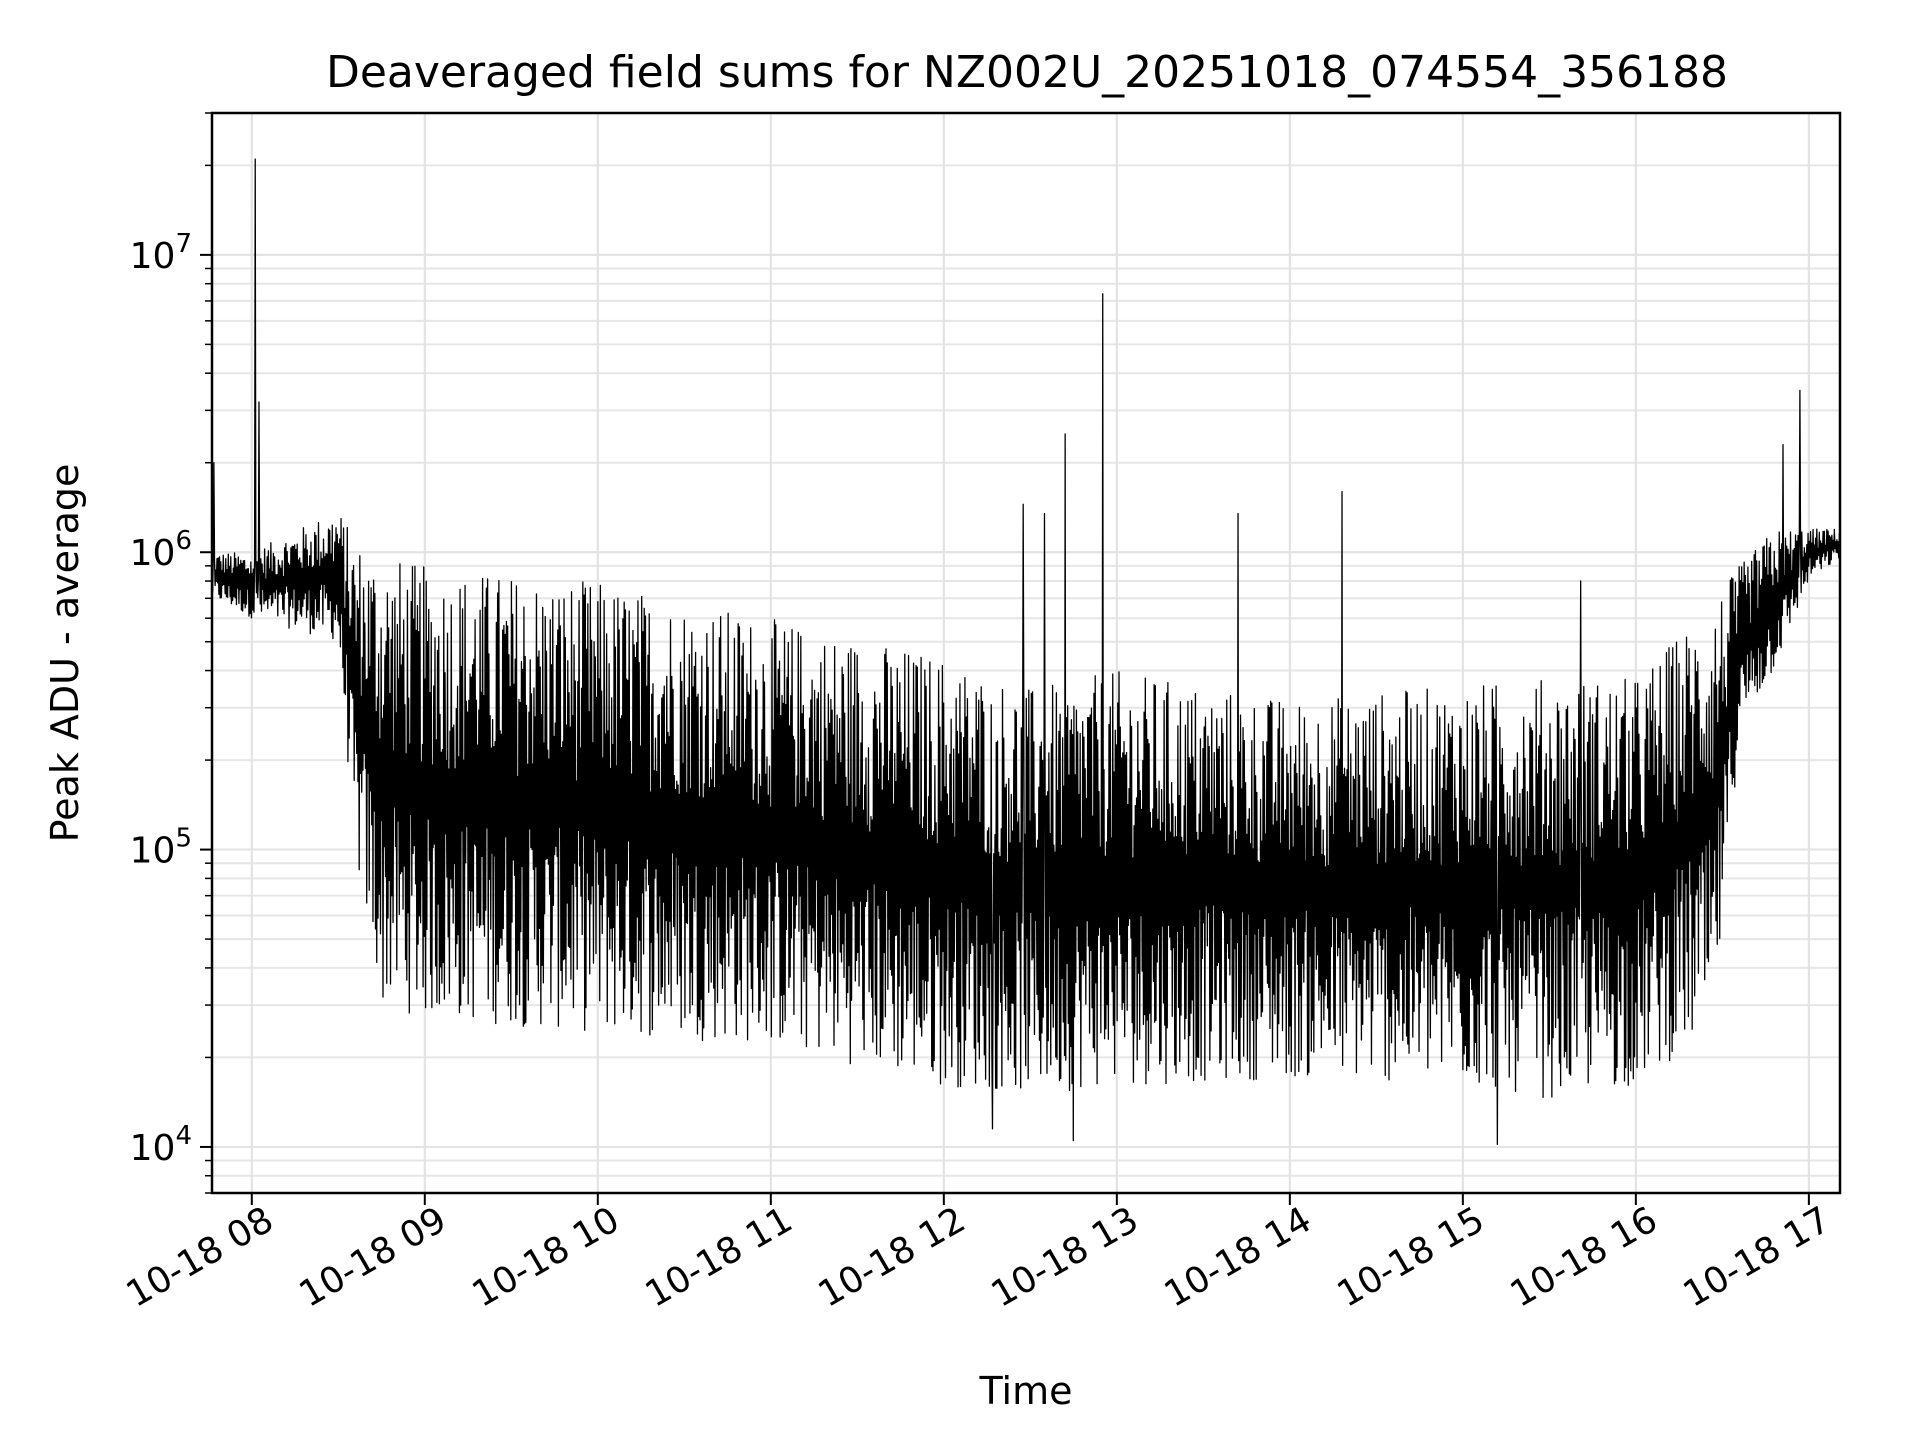 This screenshot has width=1920, height=1440. I want to click on y-tick-exponent: 5, so click(183, 839).